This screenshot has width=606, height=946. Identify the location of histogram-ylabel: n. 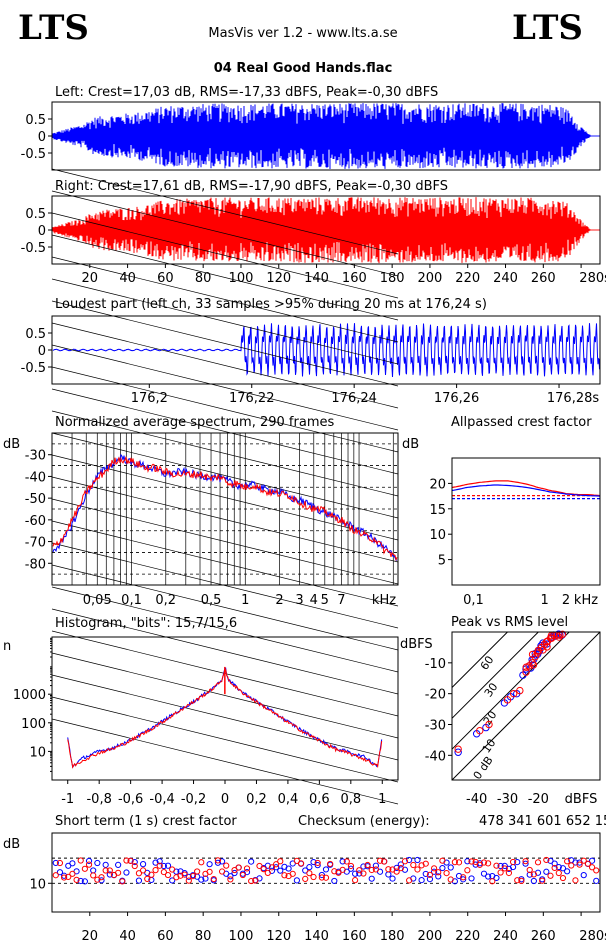
(7, 646).